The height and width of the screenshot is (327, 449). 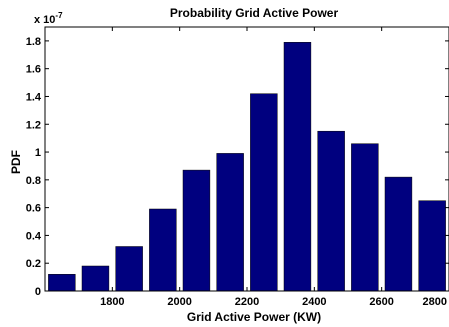 What do you see at coordinates (247, 302) in the screenshot?
I see `x-tick-label: 2200` at bounding box center [247, 302].